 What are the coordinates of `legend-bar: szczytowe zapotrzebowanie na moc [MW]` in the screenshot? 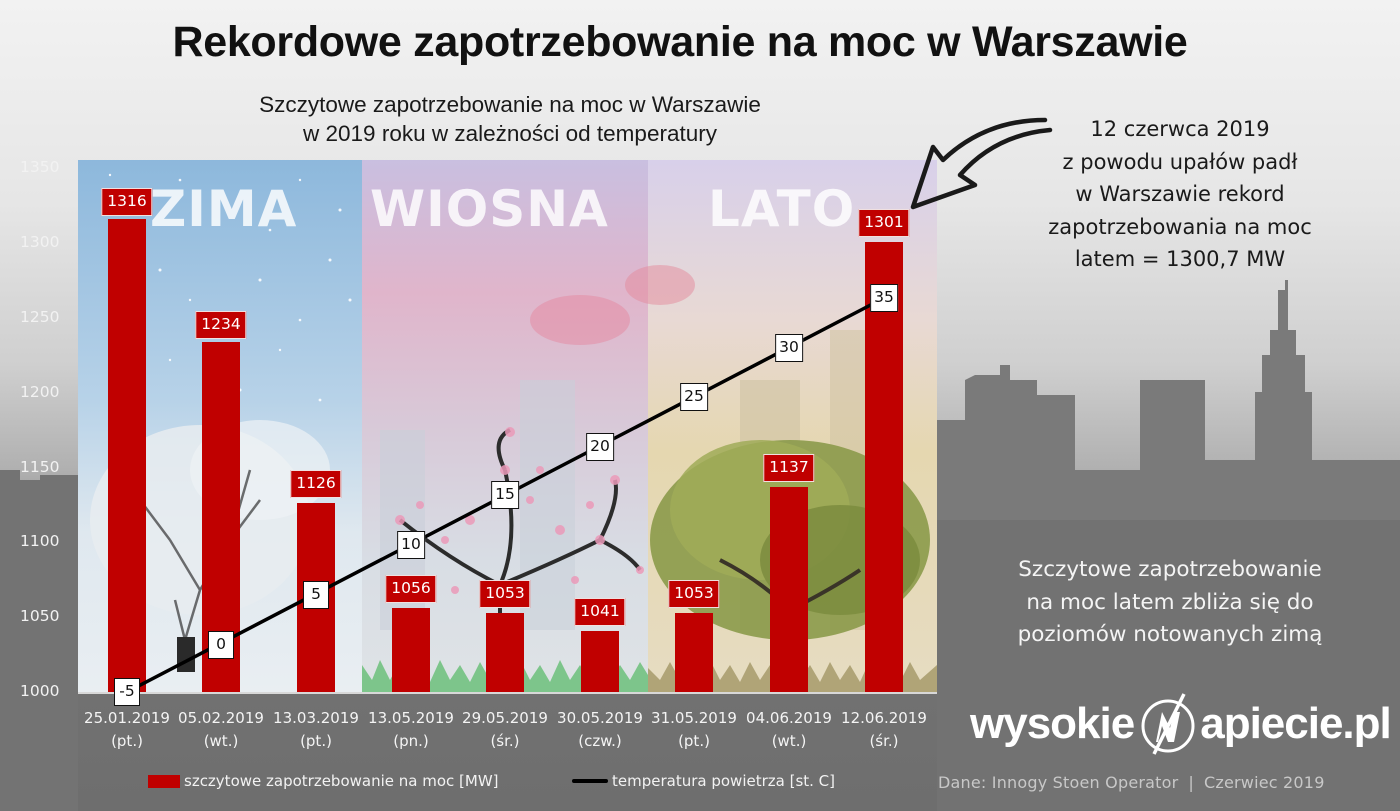 It's located at (323, 781).